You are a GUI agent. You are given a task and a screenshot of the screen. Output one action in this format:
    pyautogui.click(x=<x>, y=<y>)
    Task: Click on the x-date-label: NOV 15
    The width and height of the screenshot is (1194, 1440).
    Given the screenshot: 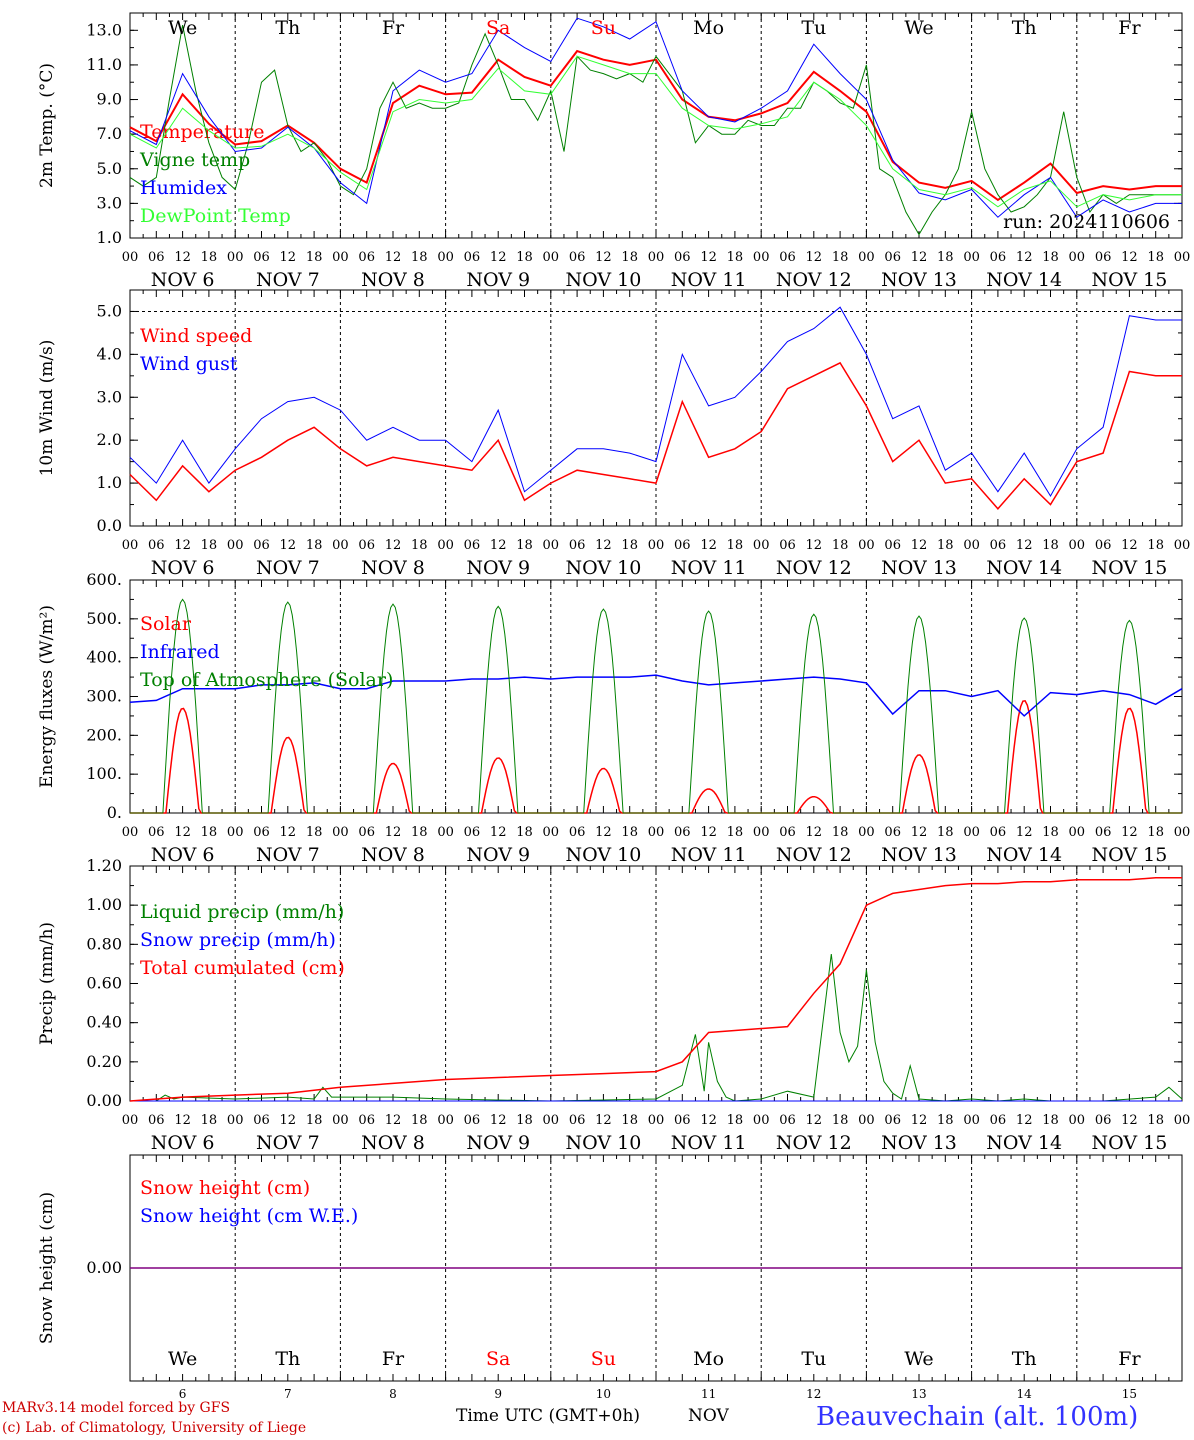 What is the action you would take?
    pyautogui.click(x=1129, y=1143)
    